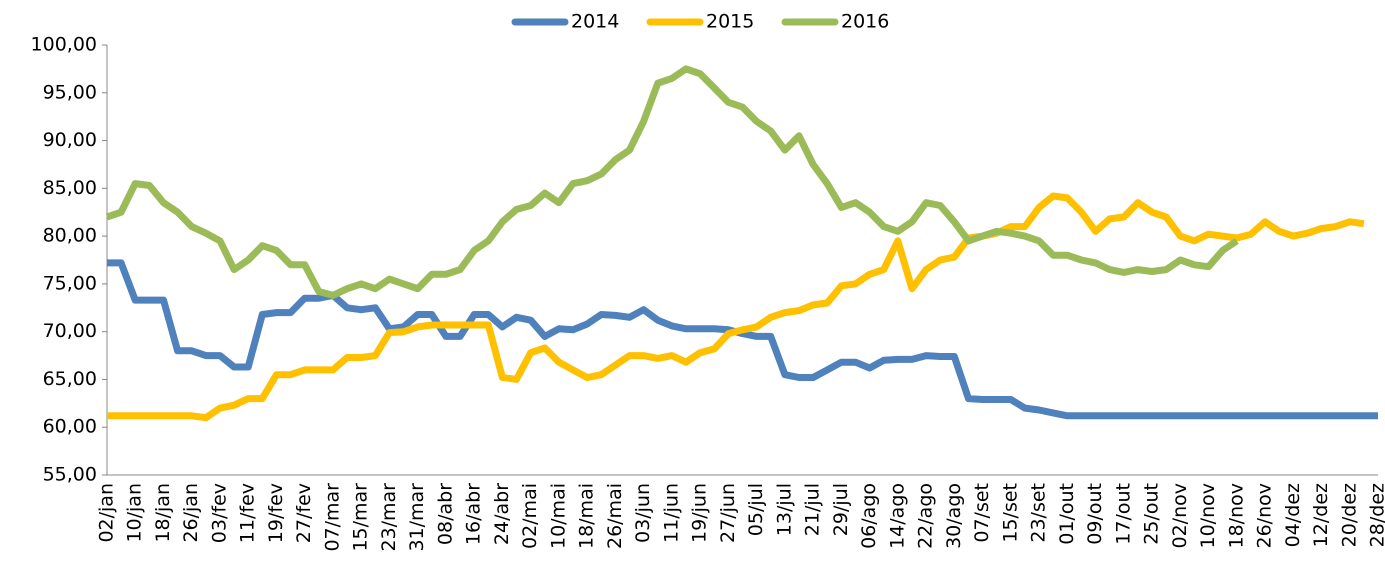 Image resolution: width=1385 pixels, height=568 pixels. Describe the element at coordinates (1293, 515) in the screenshot. I see `x-tick-label: 04/dez` at that location.